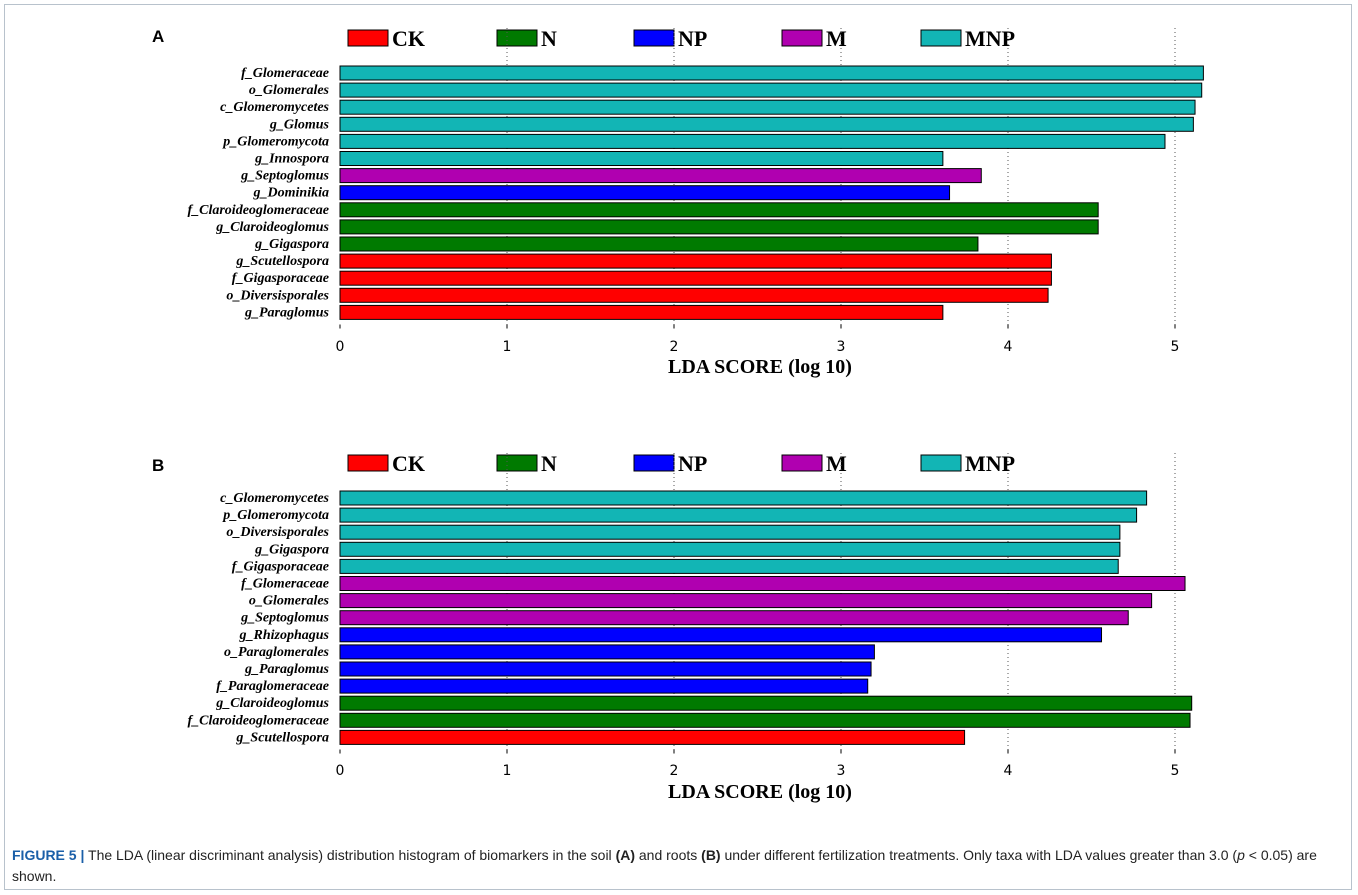 This screenshot has height=895, width=1358. What do you see at coordinates (299, 124) in the screenshot?
I see `bar-label: g_Glomus` at bounding box center [299, 124].